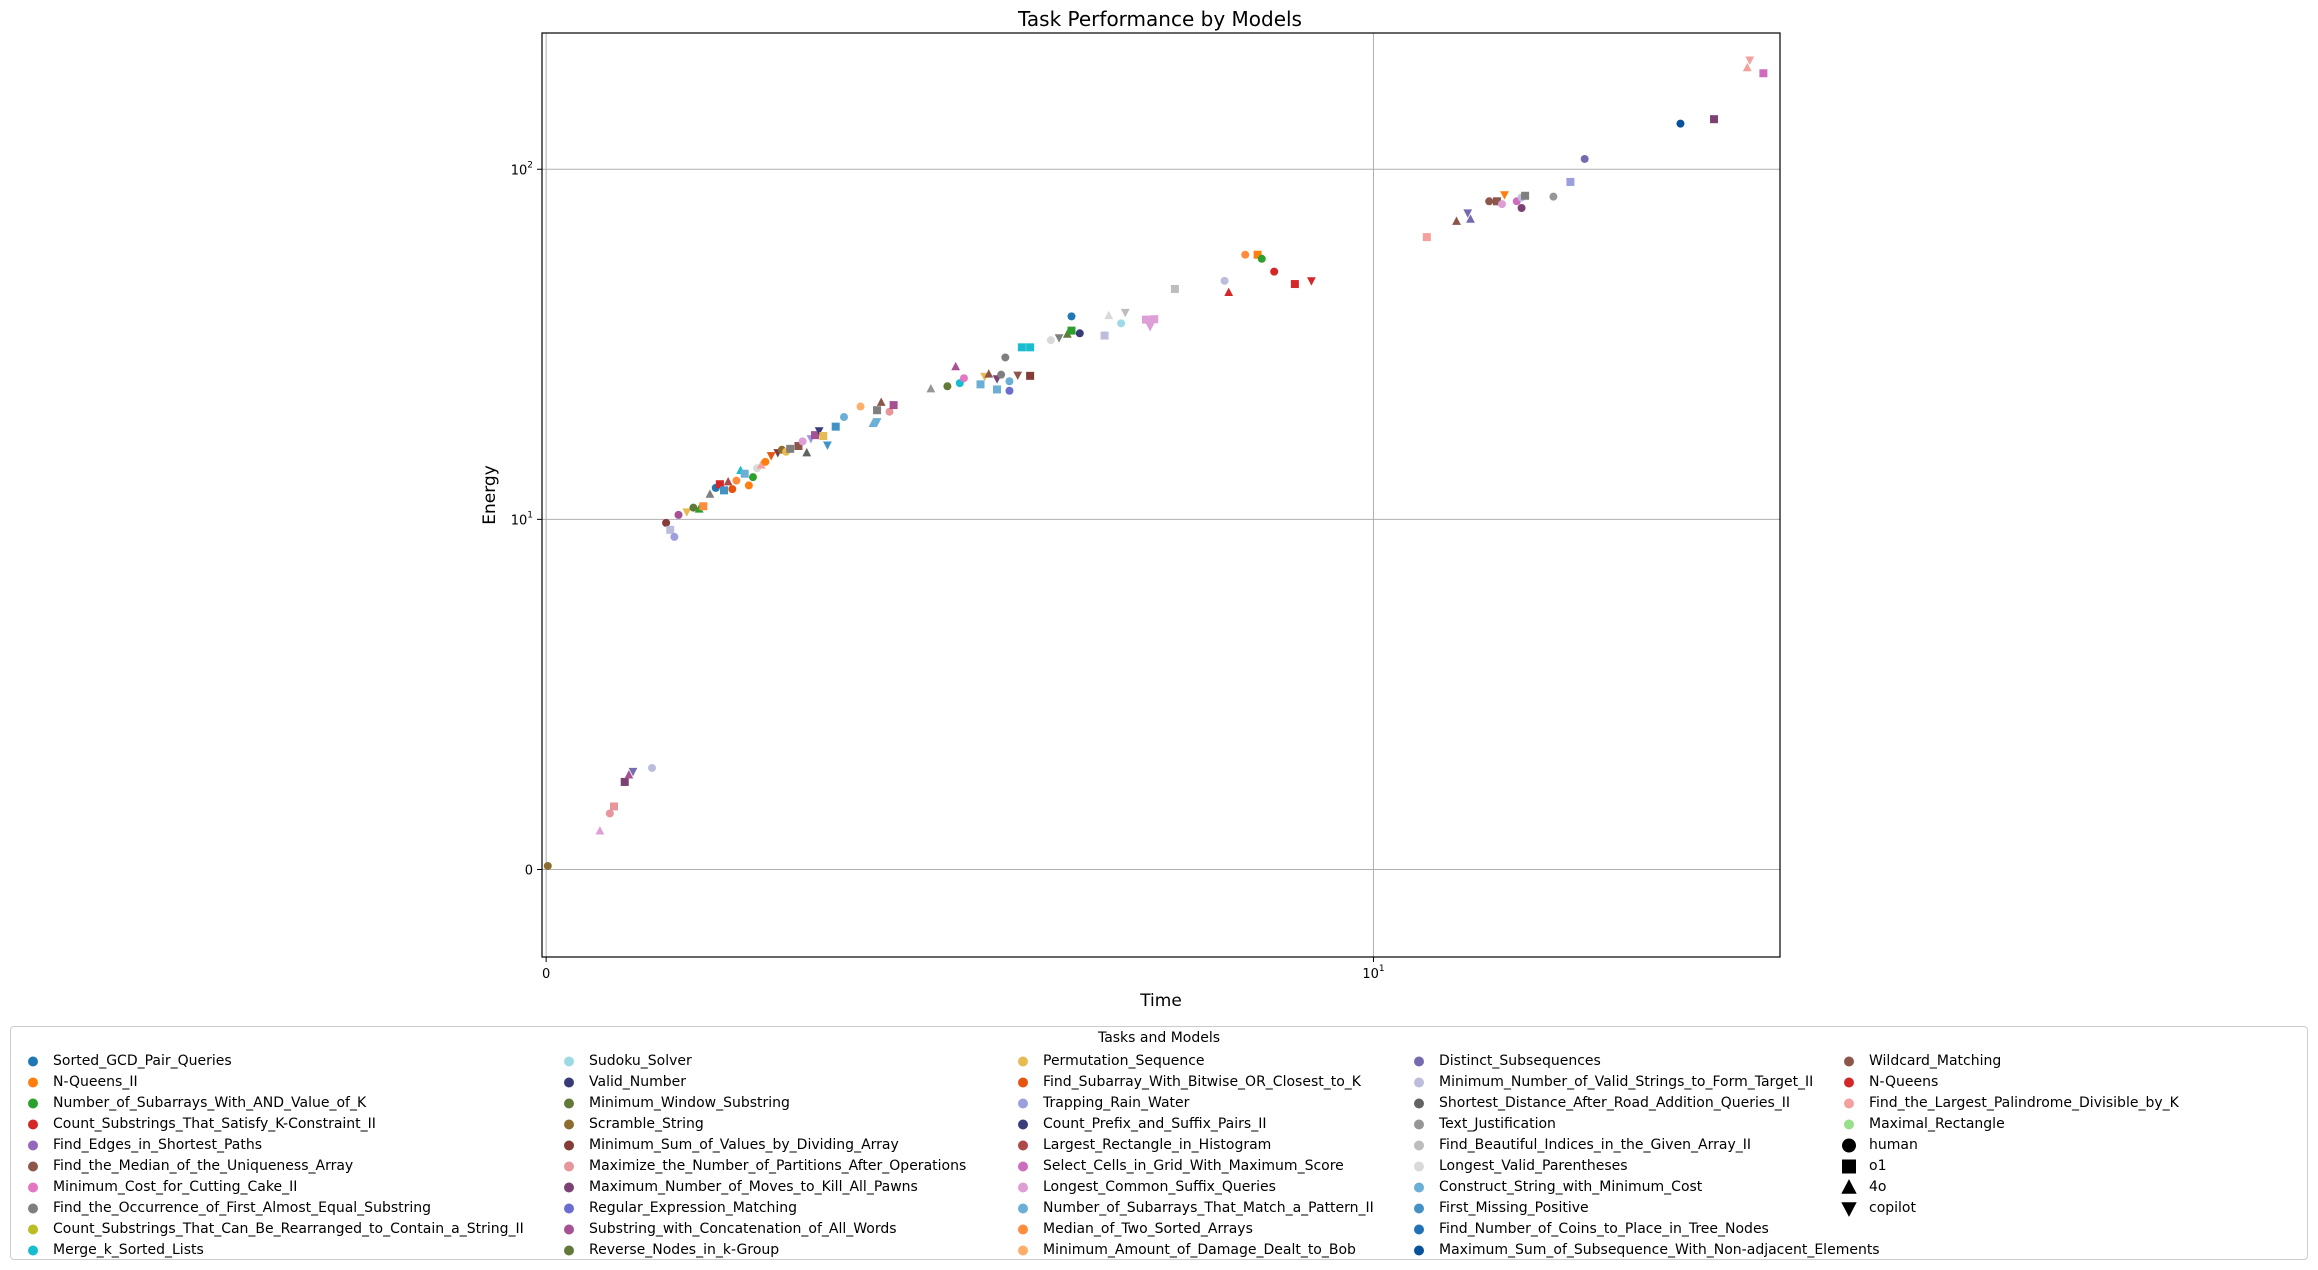 The width and height of the screenshot is (2318, 1270). What do you see at coordinates (684, 1250) in the screenshot?
I see `legend-label: Reverse_Nodes_in_k-Group` at bounding box center [684, 1250].